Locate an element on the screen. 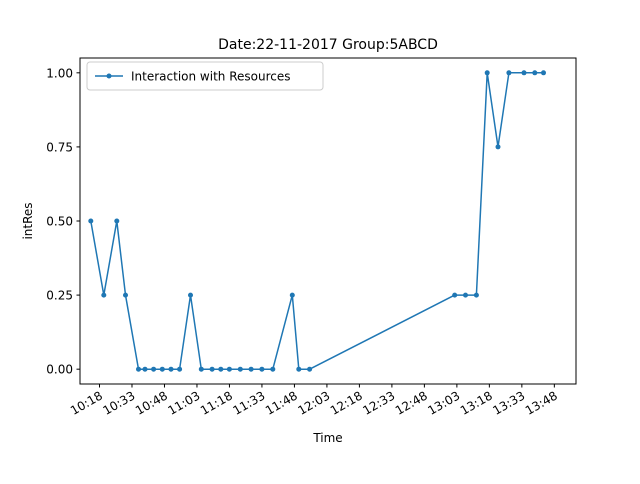 Image resolution: width=640 pixels, height=484 pixels. chart-title: Date:22-11-2017 Group:5ABCD is located at coordinates (328, 45).